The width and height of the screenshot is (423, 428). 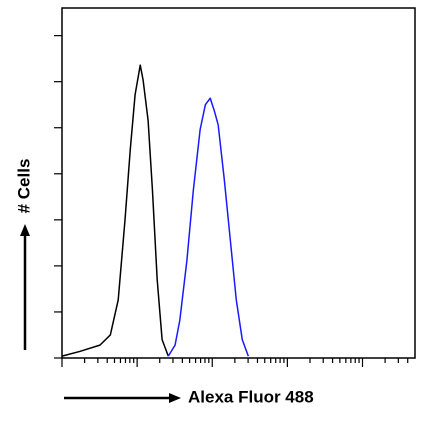 What do you see at coordinates (251, 396) in the screenshot?
I see `x-axis-label: Alexa Fluor 488` at bounding box center [251, 396].